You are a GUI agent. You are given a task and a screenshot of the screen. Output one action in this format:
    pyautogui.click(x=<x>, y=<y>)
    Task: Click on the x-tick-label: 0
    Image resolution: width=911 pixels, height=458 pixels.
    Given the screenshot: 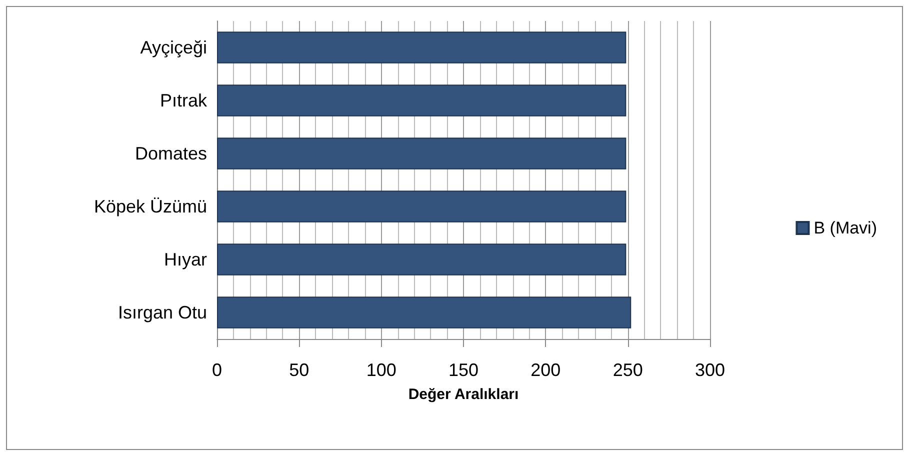 What is the action you would take?
    pyautogui.click(x=217, y=370)
    